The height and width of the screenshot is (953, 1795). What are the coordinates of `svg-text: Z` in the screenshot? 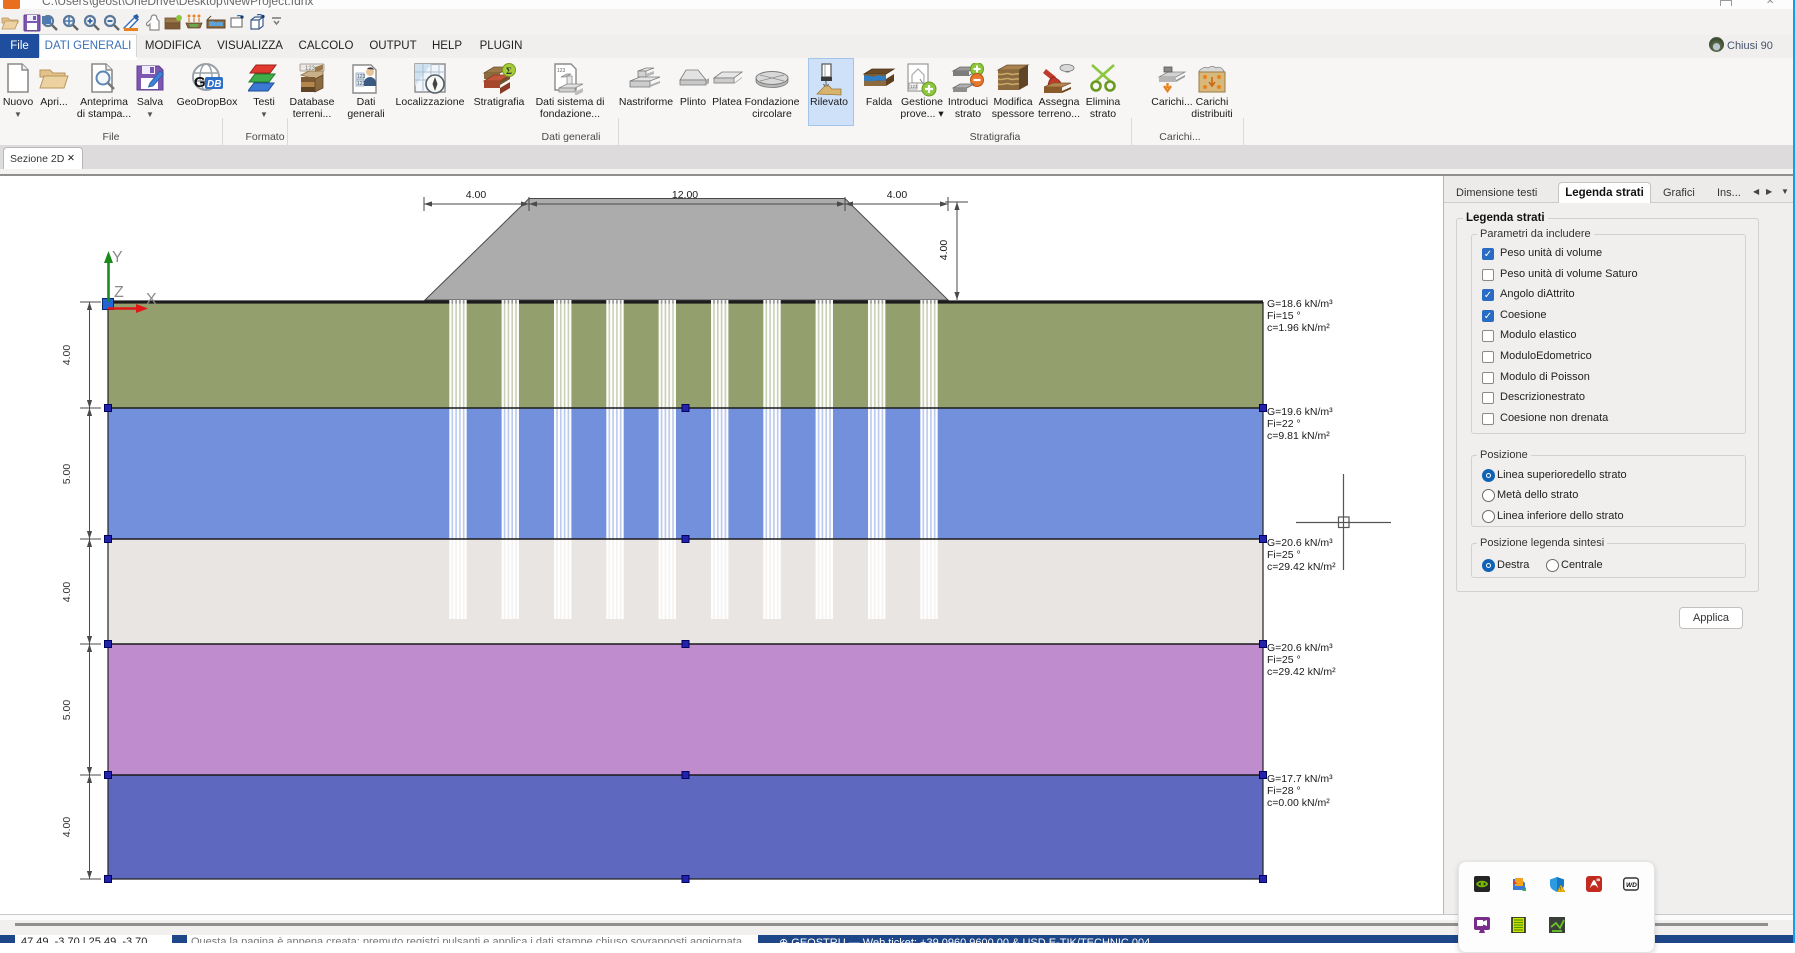 It's located at (119, 292).